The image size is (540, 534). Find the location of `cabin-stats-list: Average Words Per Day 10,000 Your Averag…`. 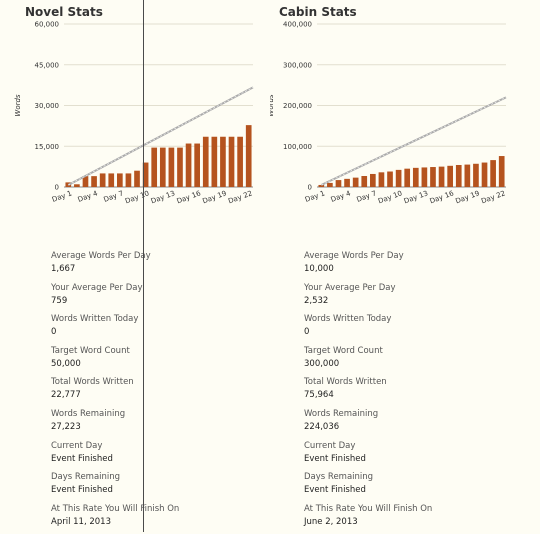

cabin-stats-list: Average Words Per Day 10,000 Your Averag… is located at coordinates (368, 392).